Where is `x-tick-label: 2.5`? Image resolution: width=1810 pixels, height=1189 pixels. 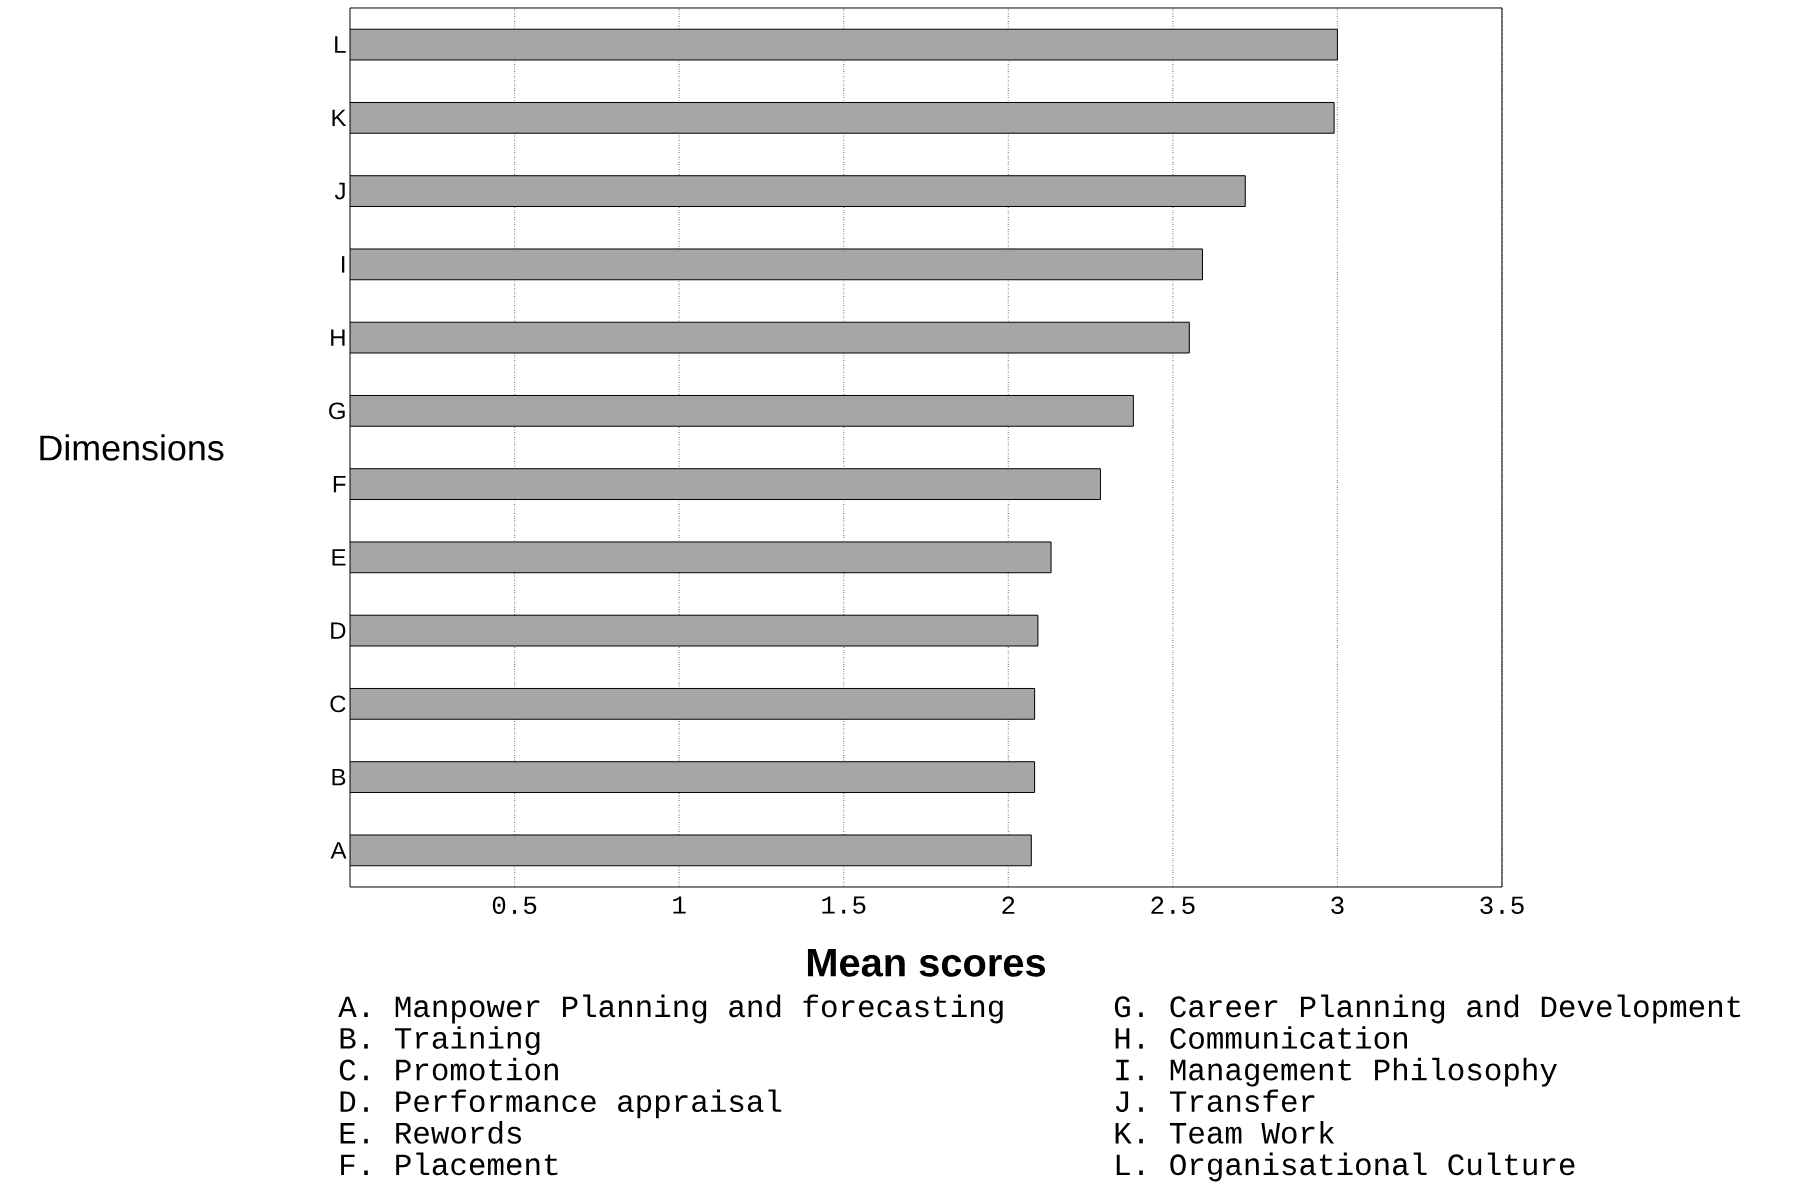
x-tick-label: 2.5 is located at coordinates (1173, 905).